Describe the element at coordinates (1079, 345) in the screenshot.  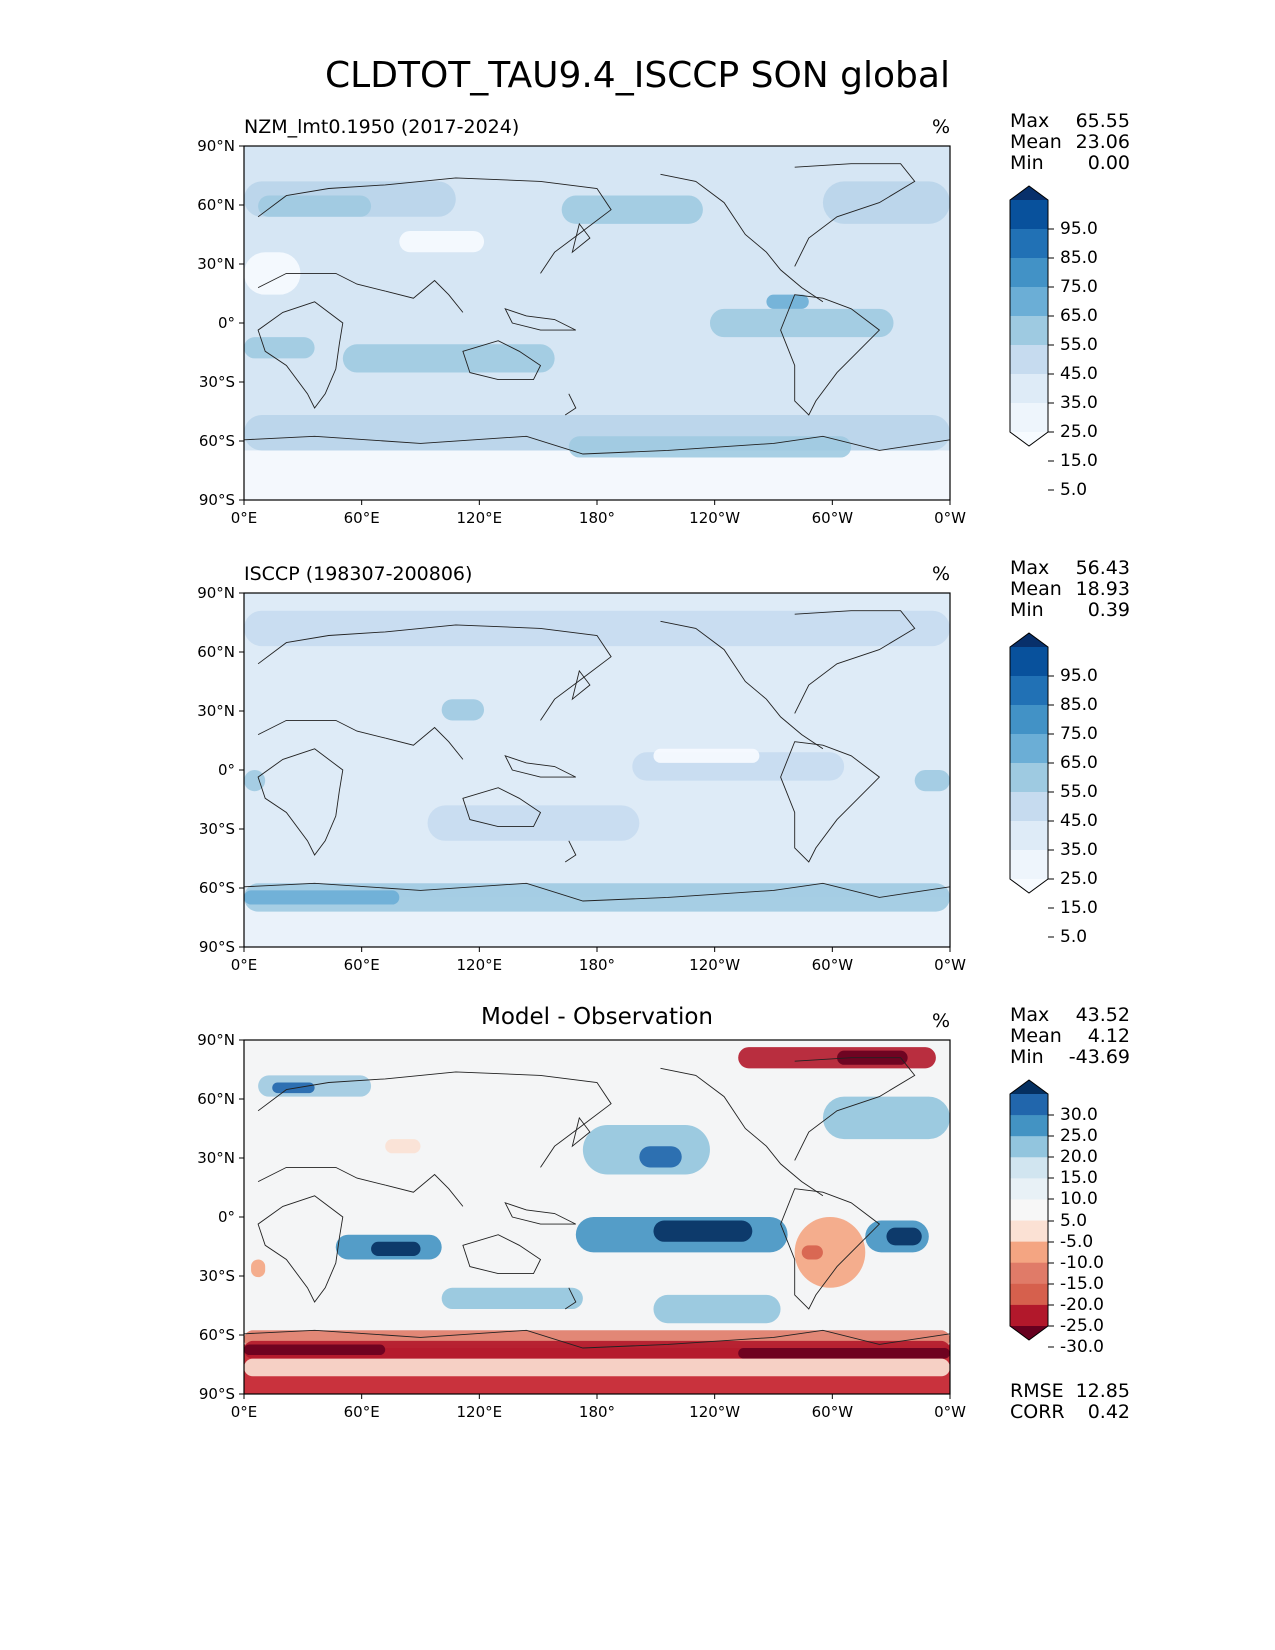
I see `colorbar-tick-label: 55.0` at that location.